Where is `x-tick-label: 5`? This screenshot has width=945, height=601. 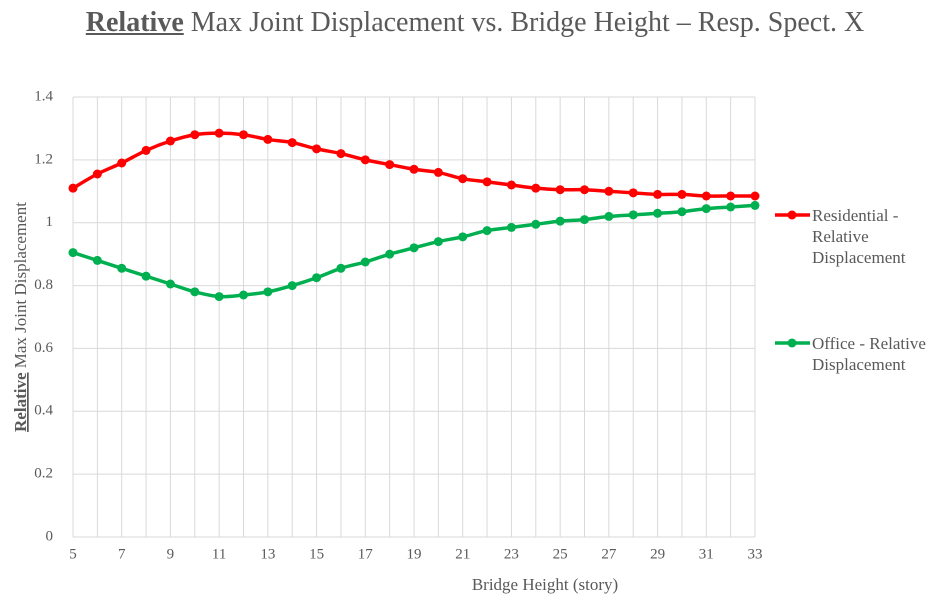 x-tick-label: 5 is located at coordinates (73, 554).